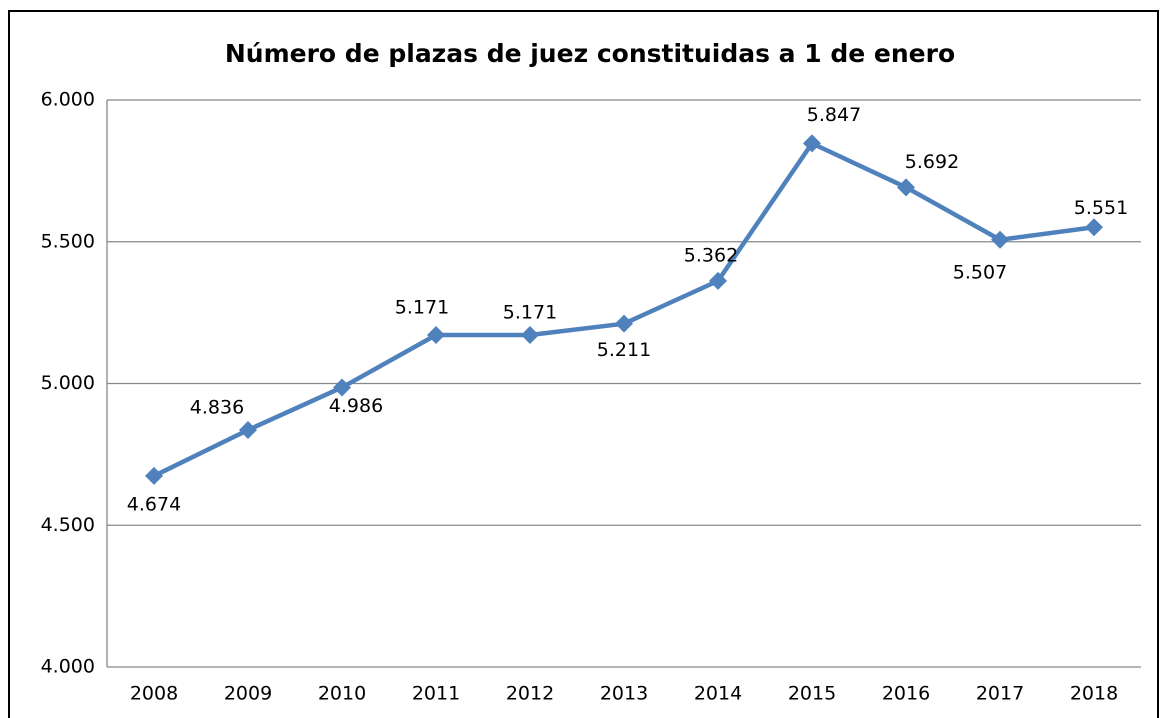  I want to click on data-label: 5.362, so click(711, 255).